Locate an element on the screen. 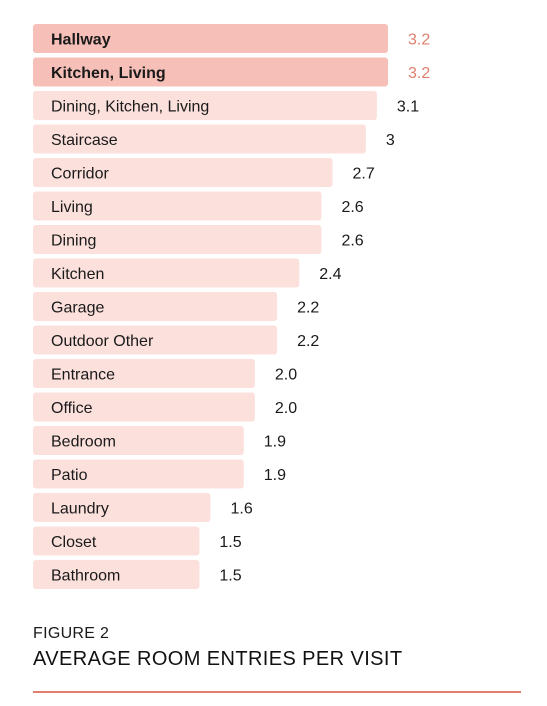  bar-group: Kitchen, Living 3.2 is located at coordinates (231, 72).